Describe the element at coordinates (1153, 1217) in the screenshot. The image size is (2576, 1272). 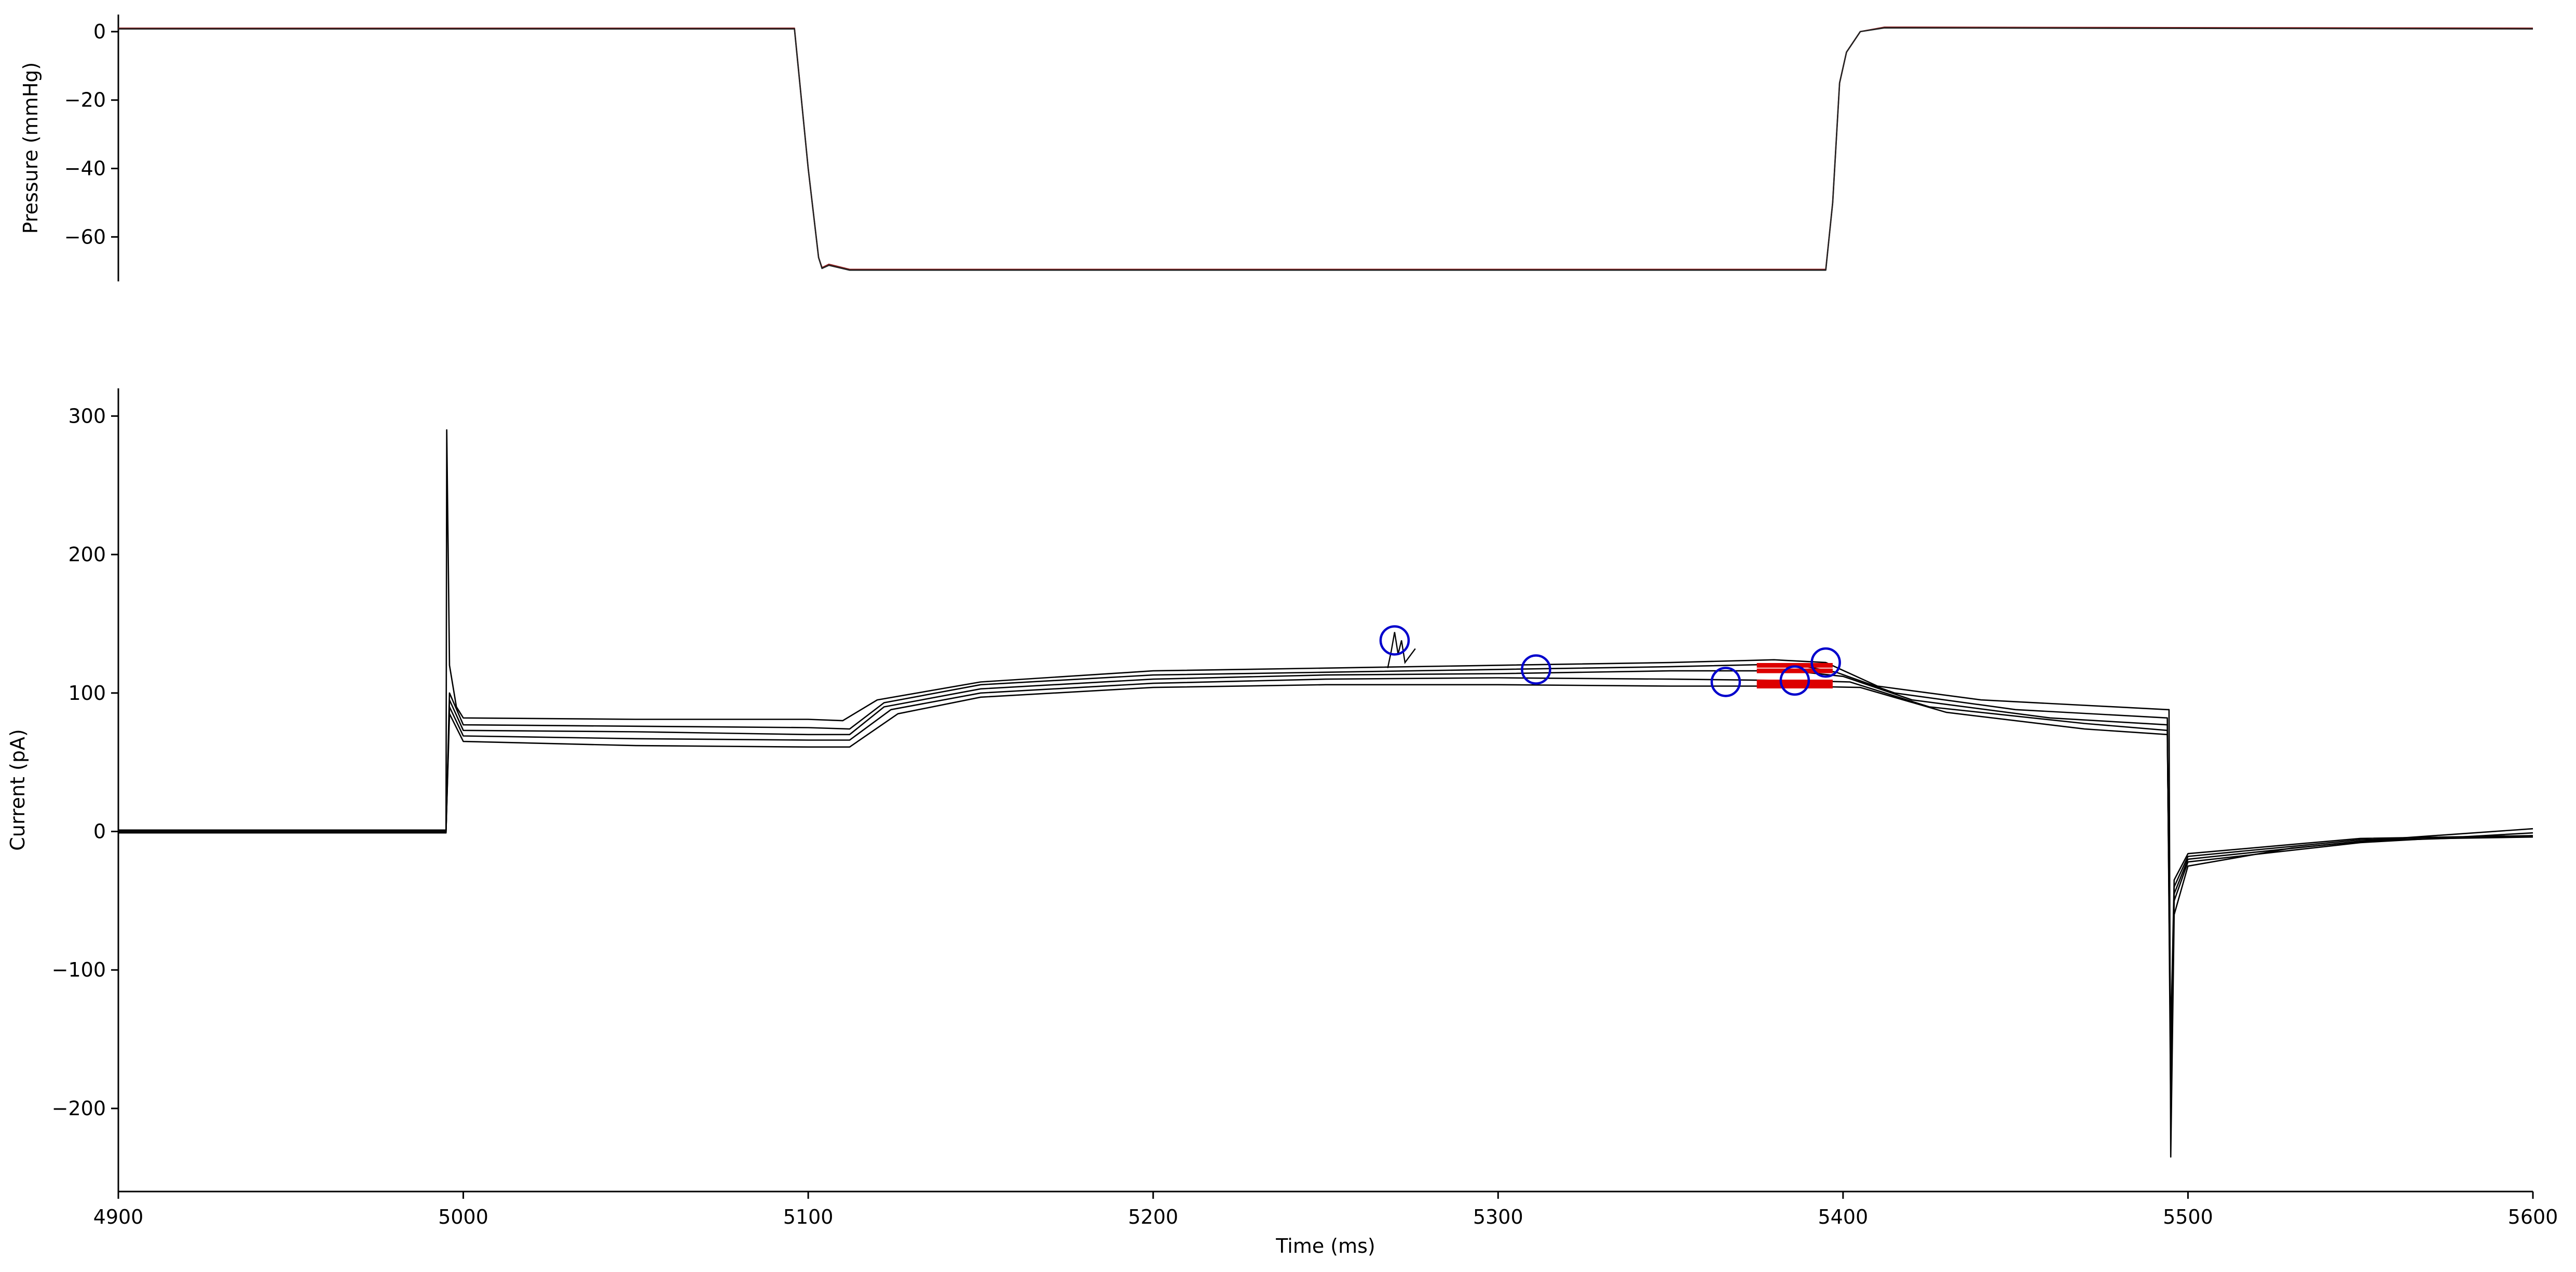
I see `x-tick-label: 5200` at that location.